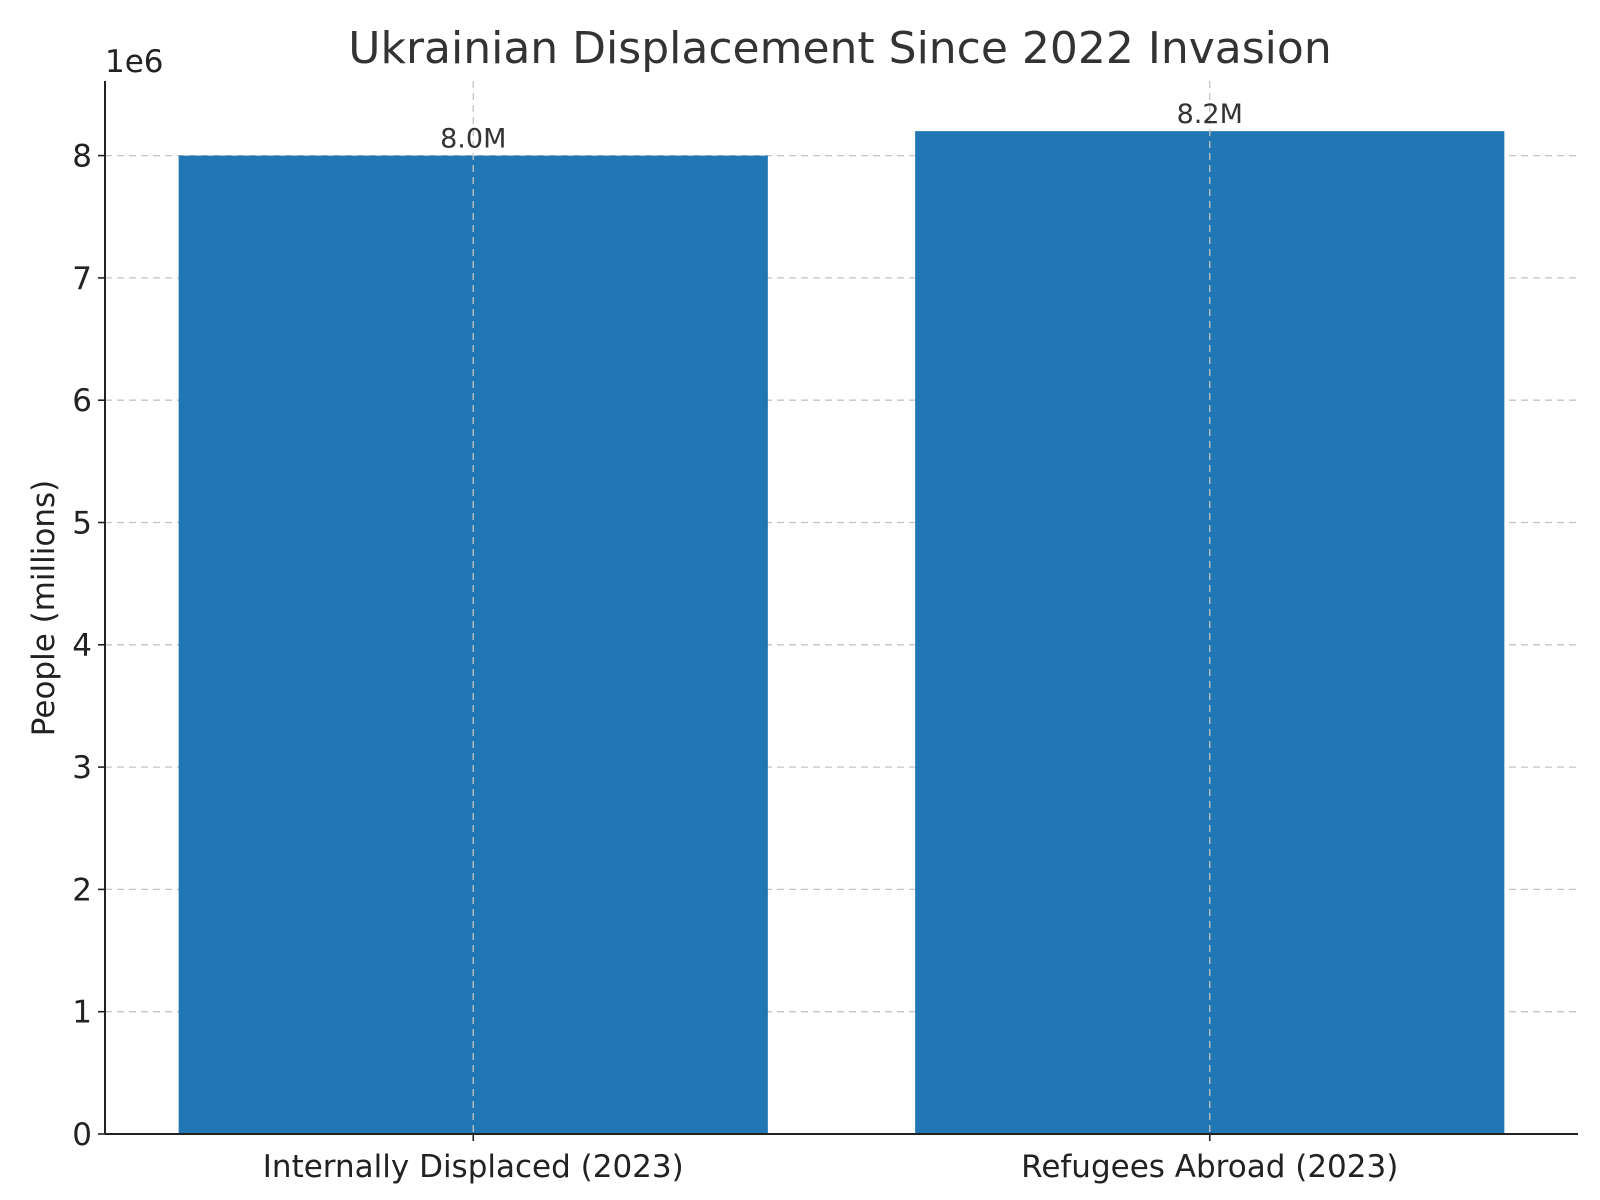 This screenshot has height=1200, width=1600. I want to click on y-tick-label: 3, so click(82, 768).